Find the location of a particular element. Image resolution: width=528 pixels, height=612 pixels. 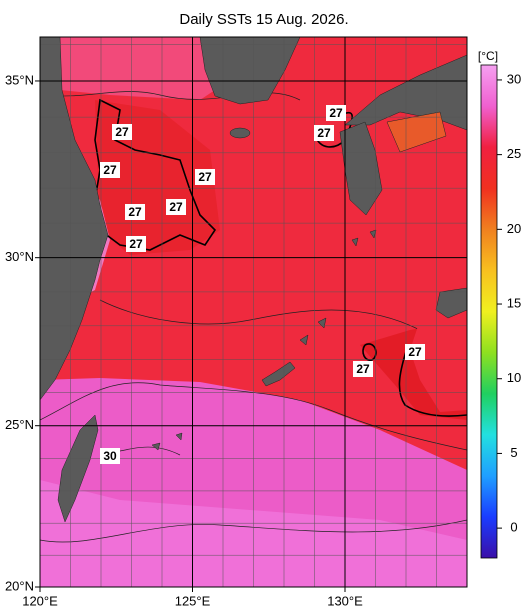

colorbar-tick-label: 20 is located at coordinates (514, 228).